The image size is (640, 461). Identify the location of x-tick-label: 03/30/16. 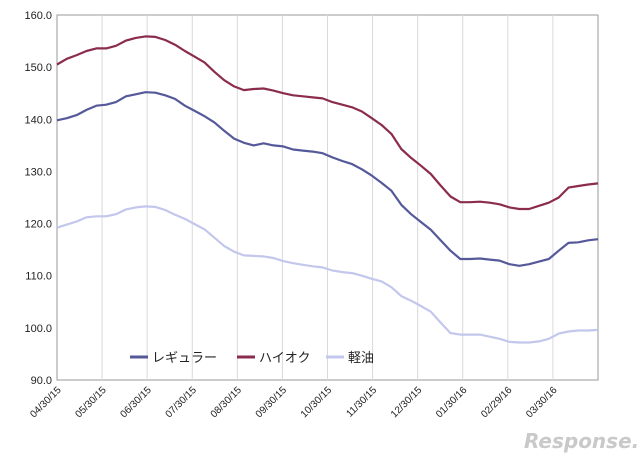
(542, 403).